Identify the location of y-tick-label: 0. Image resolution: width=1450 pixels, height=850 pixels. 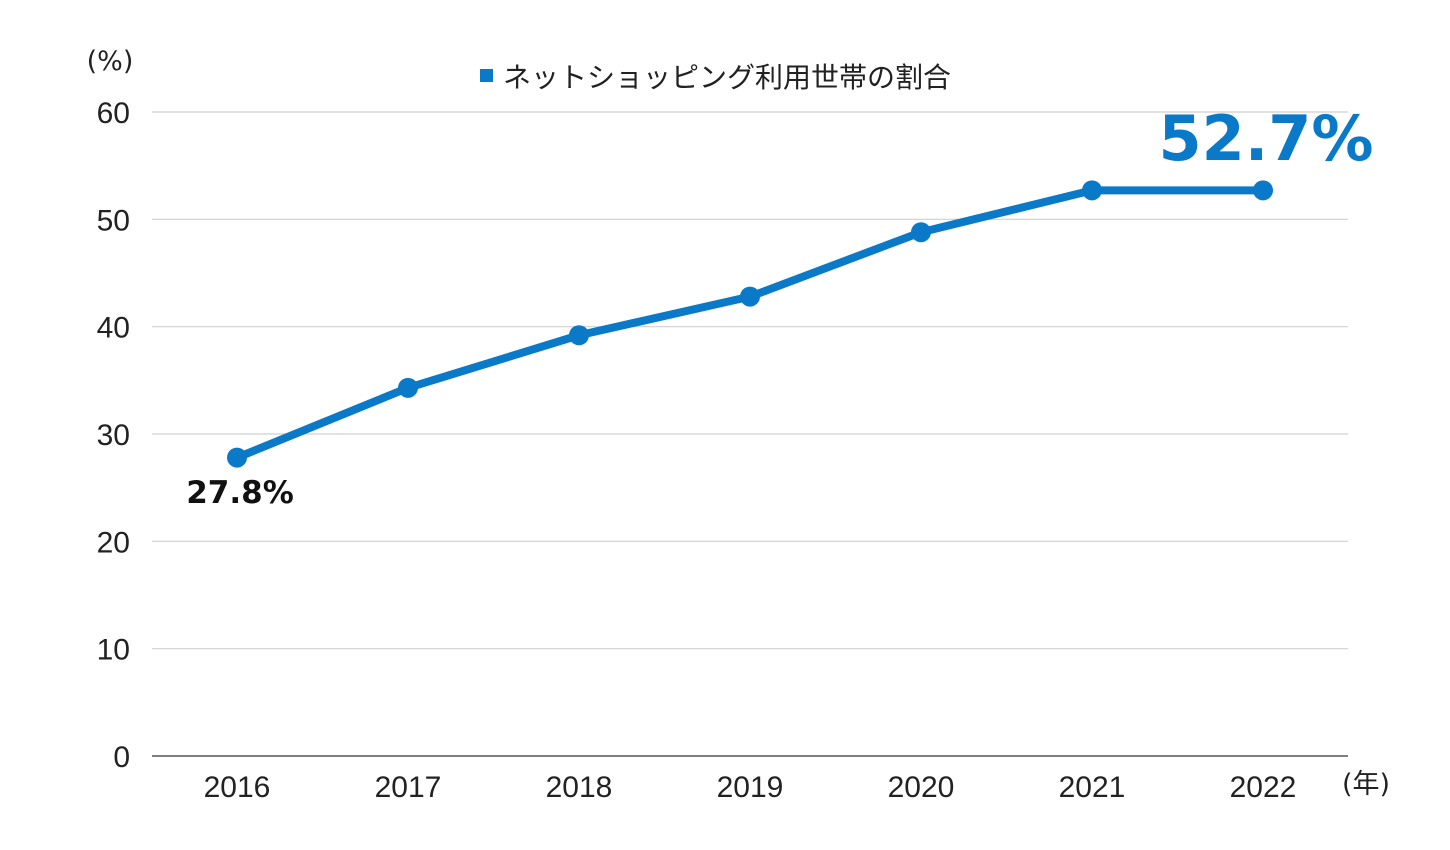
(121, 757).